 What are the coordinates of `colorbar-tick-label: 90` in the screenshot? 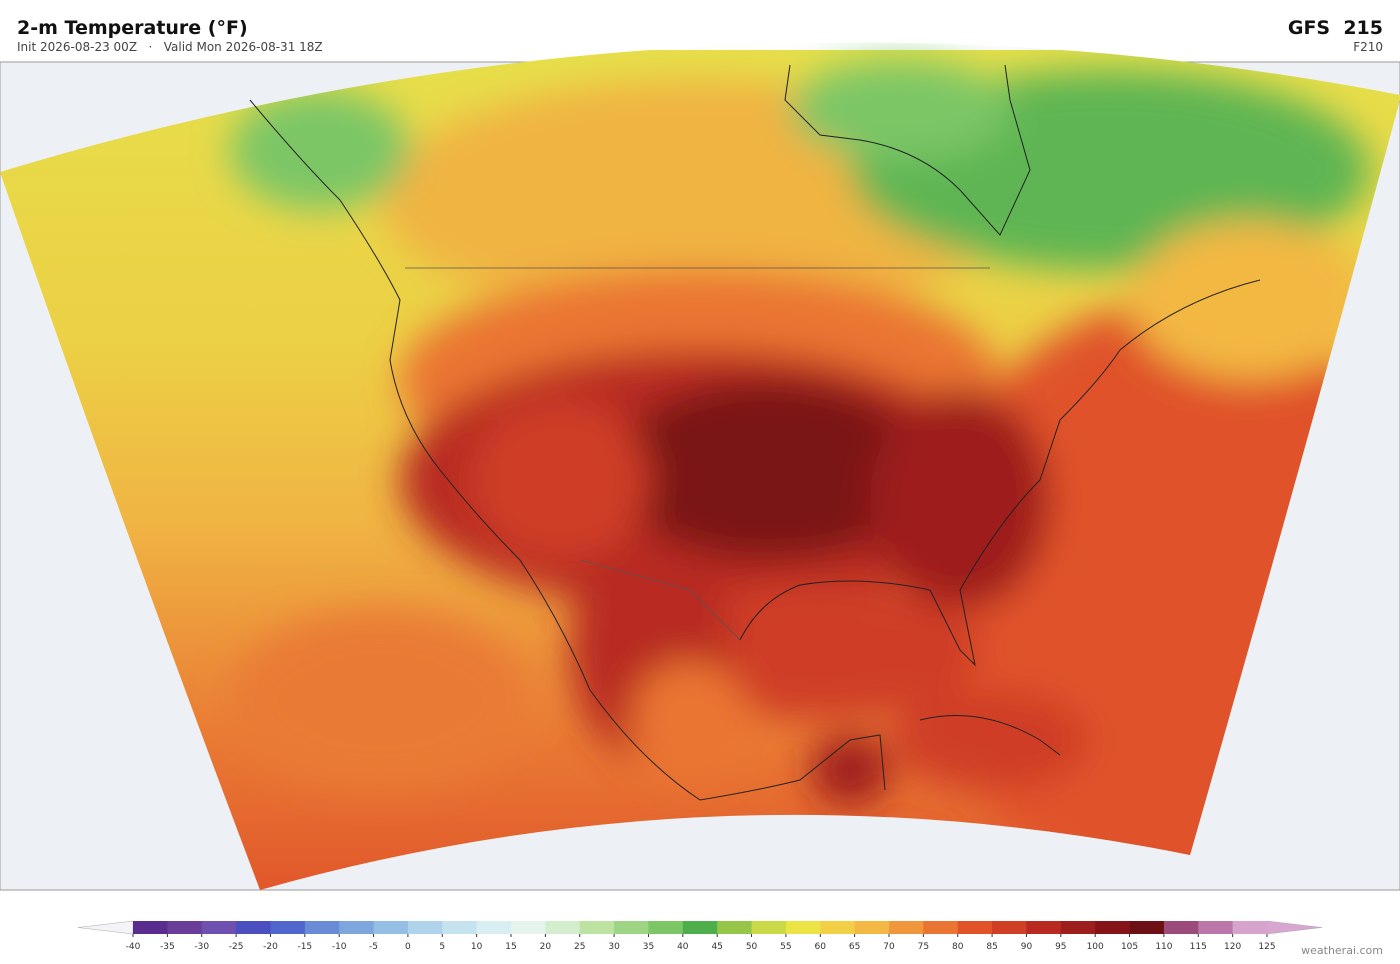 It's located at (1027, 947).